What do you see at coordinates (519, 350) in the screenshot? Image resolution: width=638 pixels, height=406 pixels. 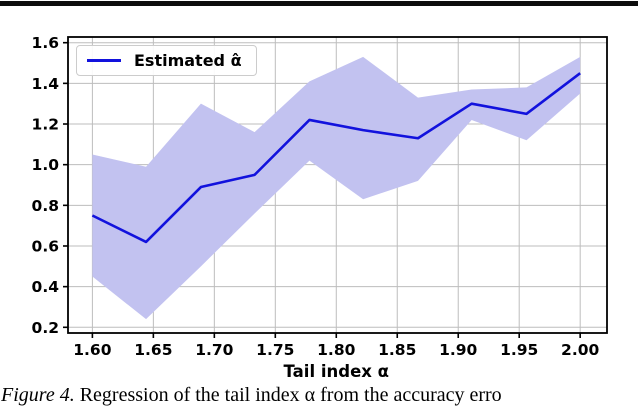 I see `svg-text: 1.95` at bounding box center [519, 350].